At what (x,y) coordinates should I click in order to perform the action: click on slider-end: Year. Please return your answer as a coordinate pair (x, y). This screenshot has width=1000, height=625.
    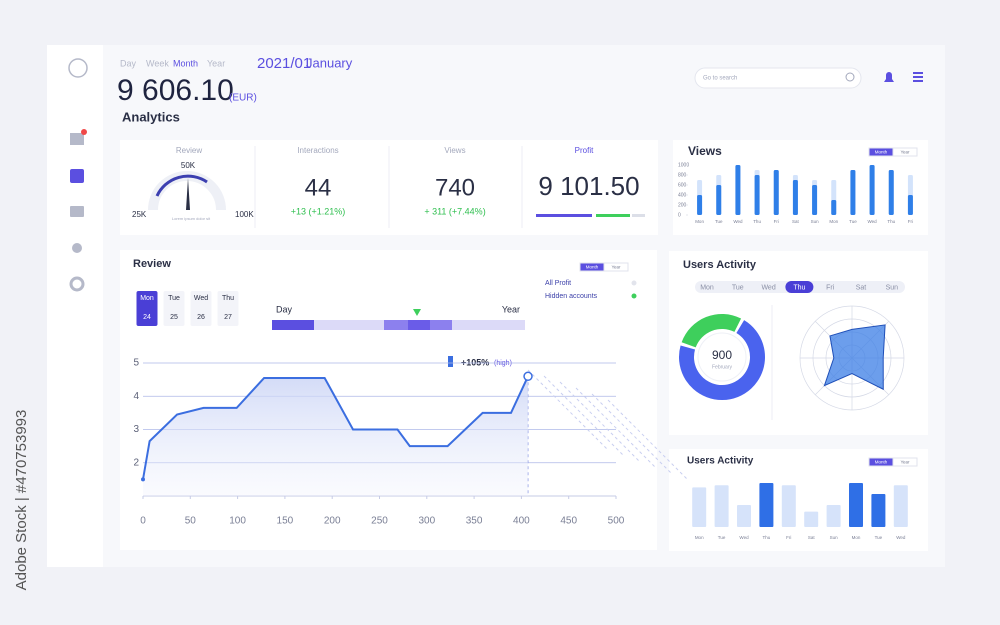
    Looking at the image, I should click on (511, 309).